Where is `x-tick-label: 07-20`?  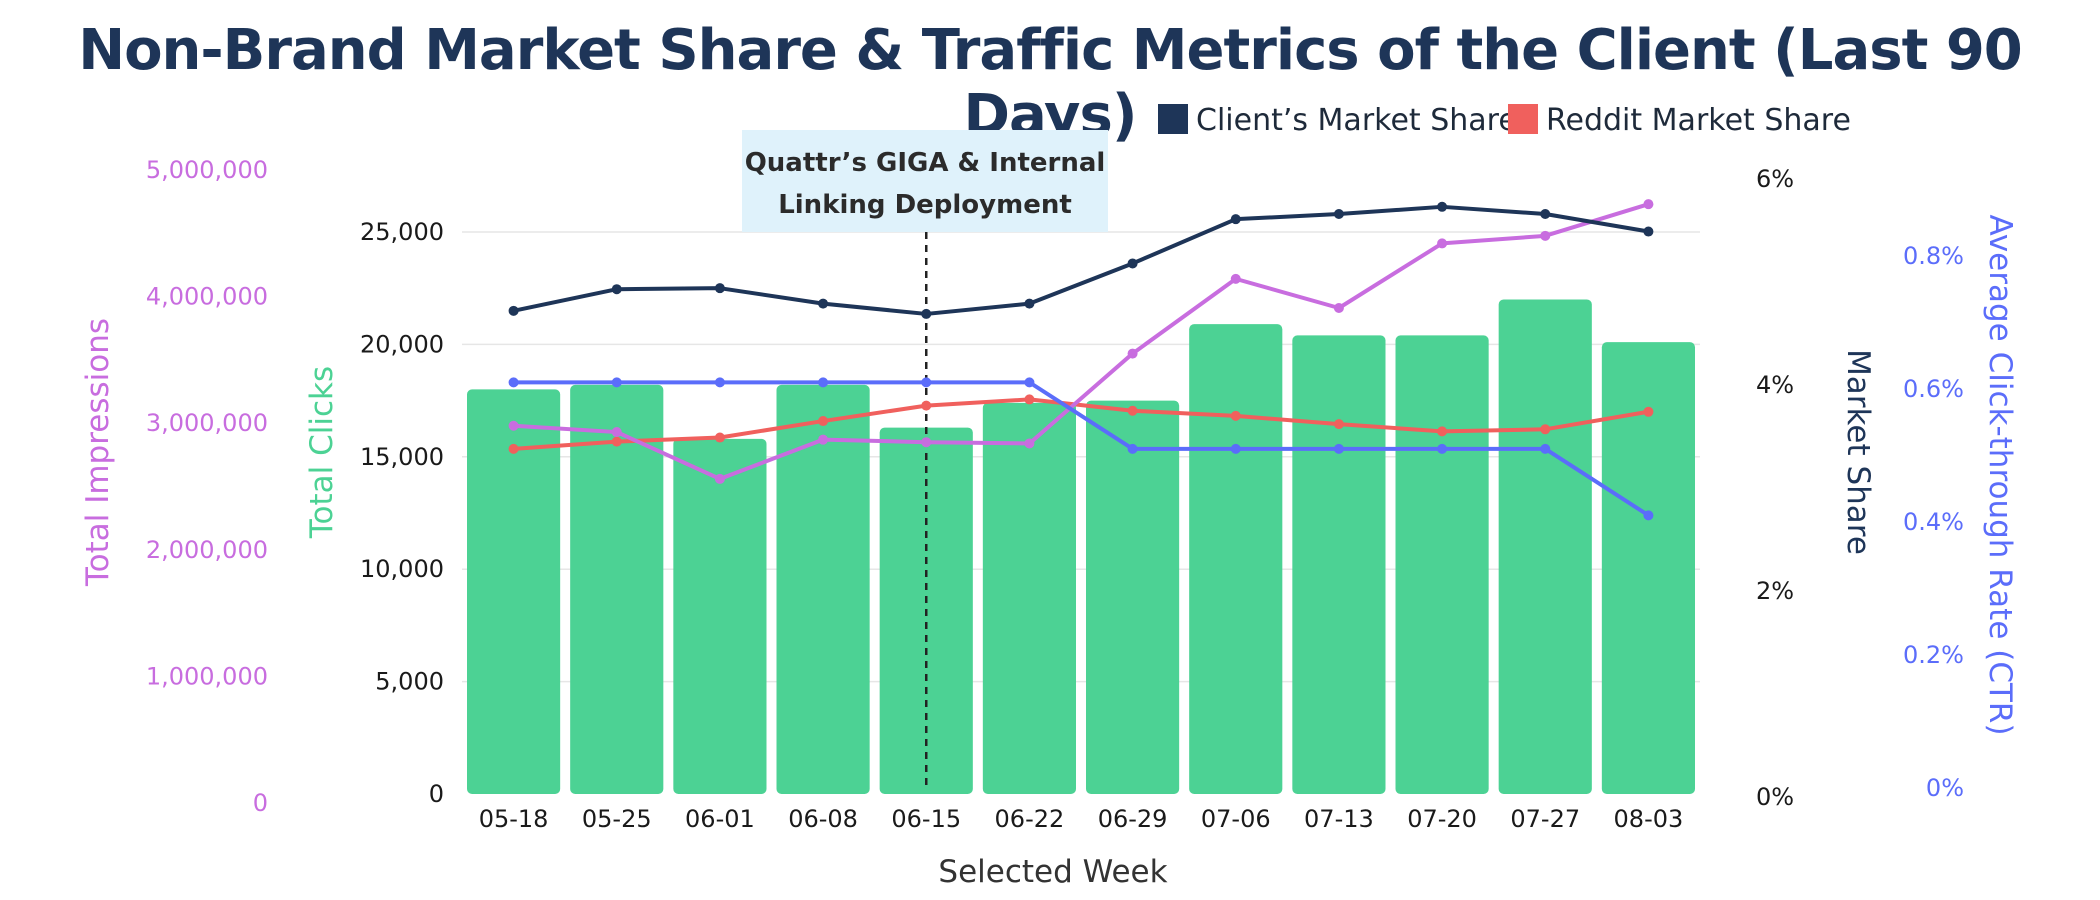 x-tick-label: 07-20 is located at coordinates (1442, 819).